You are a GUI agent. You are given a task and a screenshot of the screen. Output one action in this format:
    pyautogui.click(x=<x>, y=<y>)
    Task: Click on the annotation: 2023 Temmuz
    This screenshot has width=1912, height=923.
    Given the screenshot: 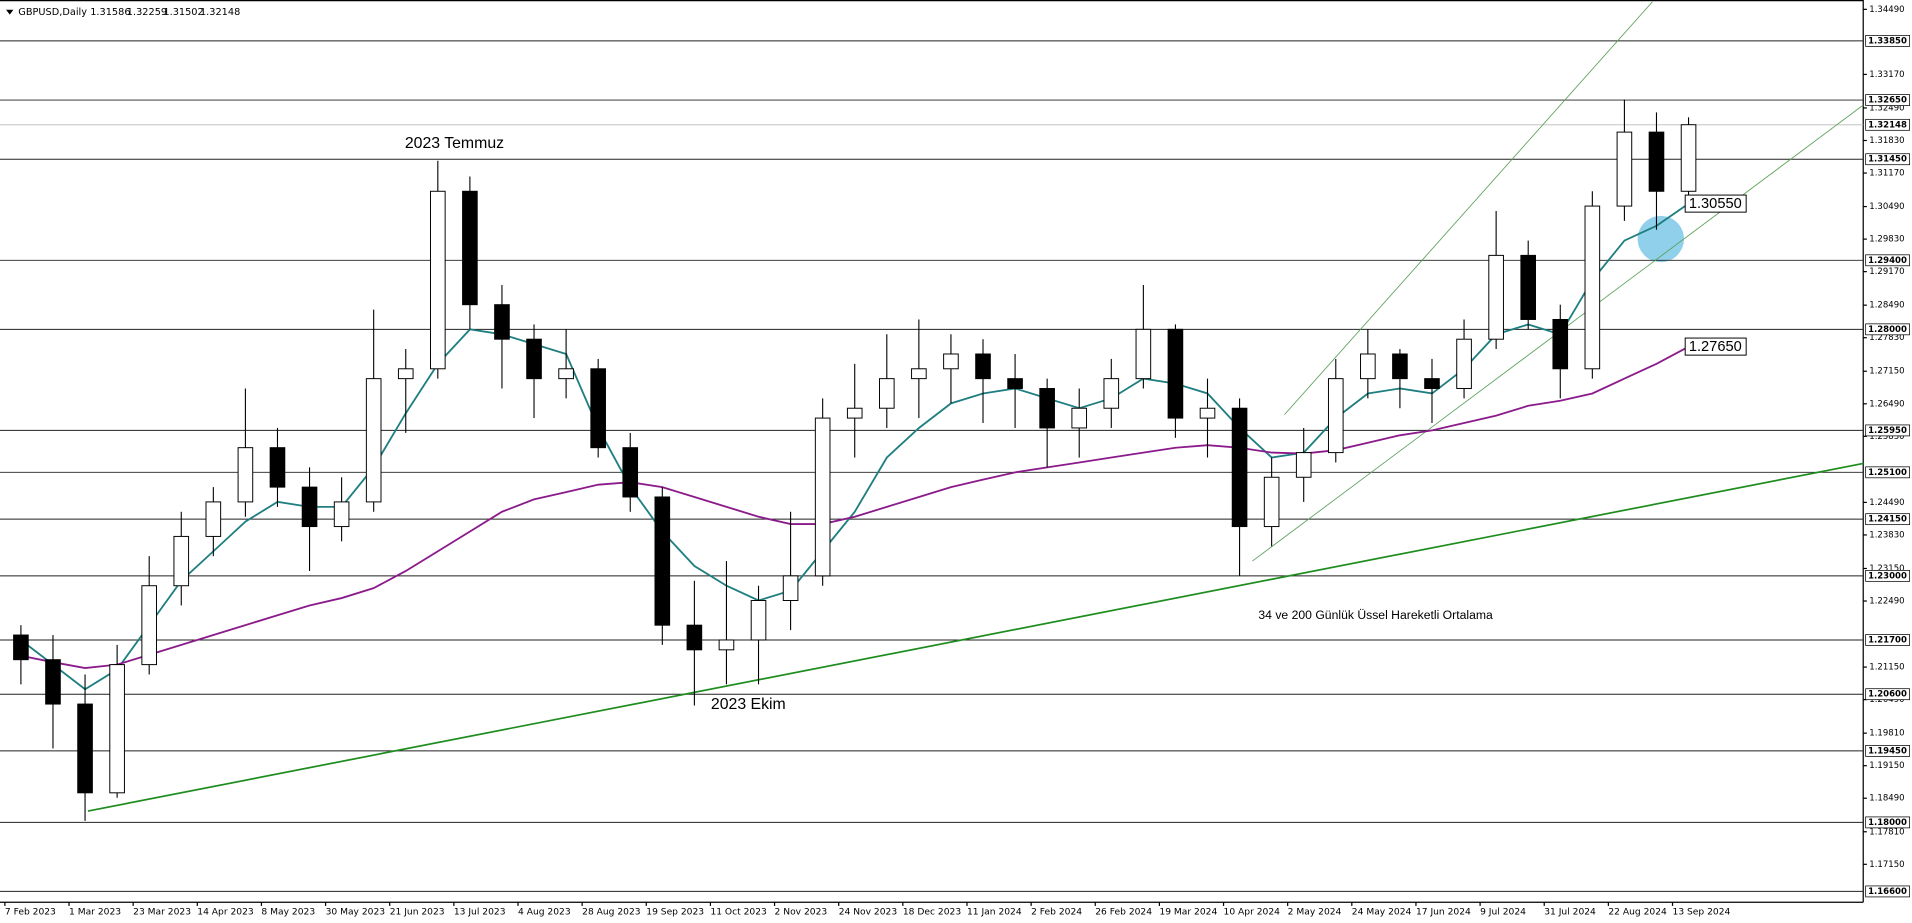 What is the action you would take?
    pyautogui.click(x=454, y=143)
    